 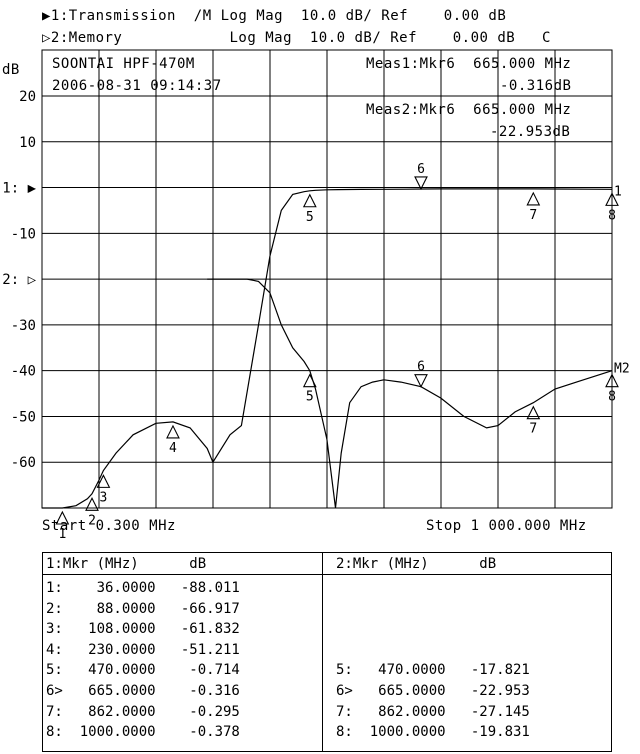 What do you see at coordinates (19, 280) in the screenshot?
I see `y-tick-label: 2: ▷` at bounding box center [19, 280].